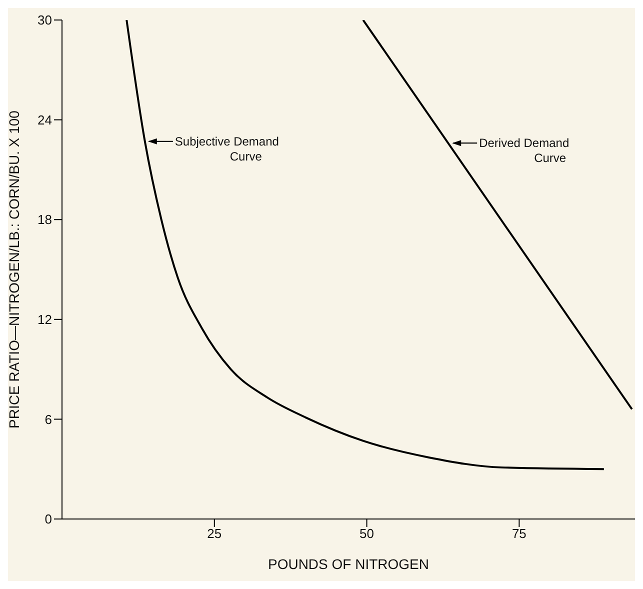  I want to click on annotation: Subjective Demand Curve, so click(226, 149).